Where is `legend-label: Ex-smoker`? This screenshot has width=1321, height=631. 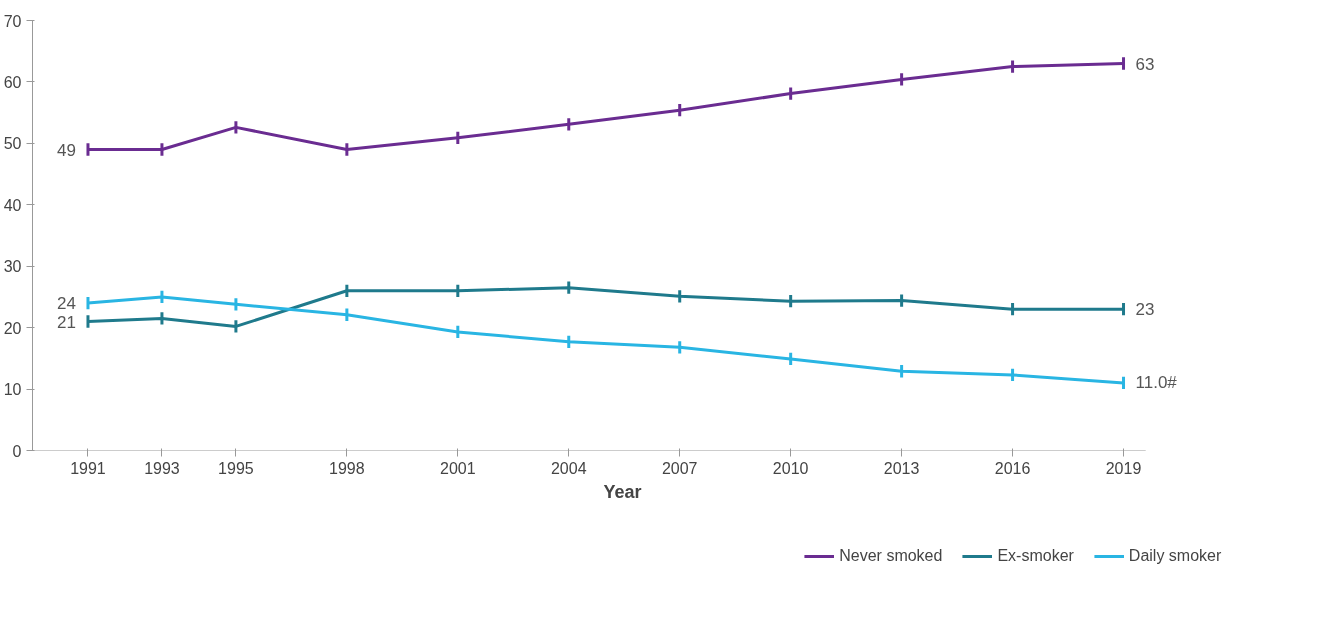 legend-label: Ex-smoker is located at coordinates (1035, 556).